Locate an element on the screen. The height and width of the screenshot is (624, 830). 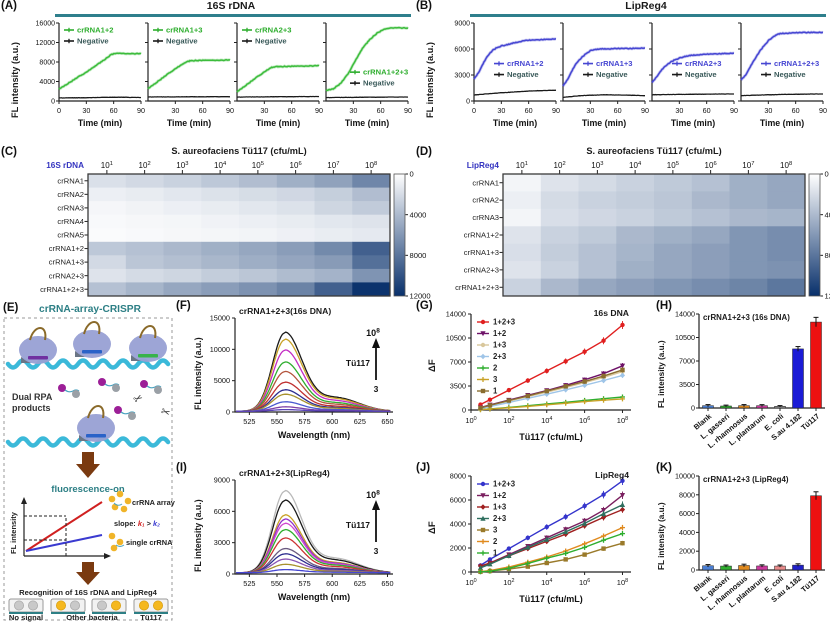
panel-f-title: crRNA1+2+3(16s DNA) is located at coordinates (285, 311).